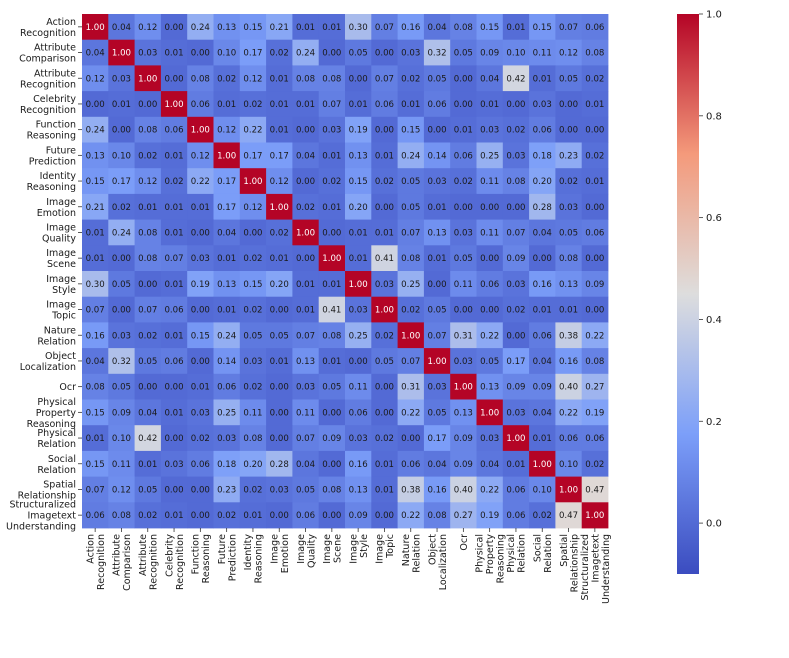  I want to click on cell-value-label: 0.12, so click(200, 156).